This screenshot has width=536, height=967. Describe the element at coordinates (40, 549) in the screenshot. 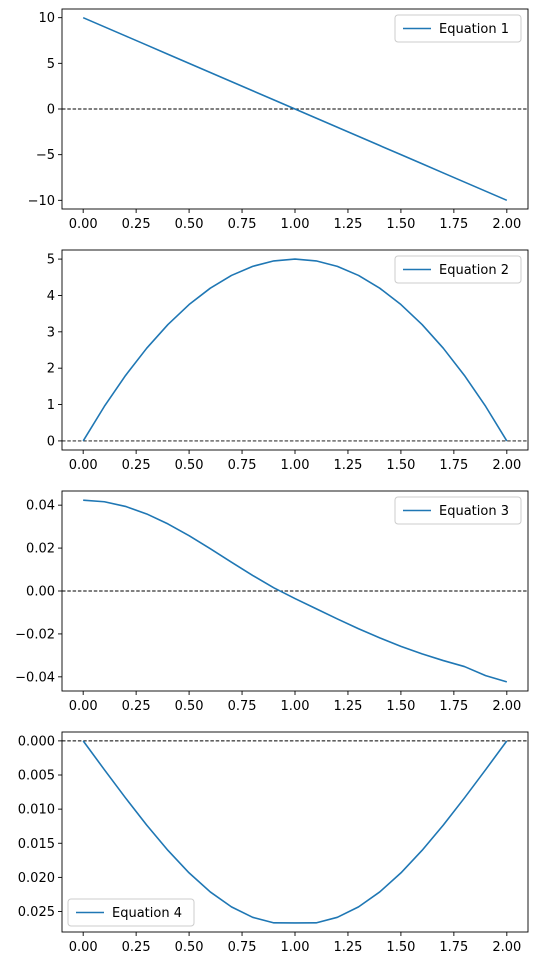

I see `y-tick-label: 0.02` at that location.